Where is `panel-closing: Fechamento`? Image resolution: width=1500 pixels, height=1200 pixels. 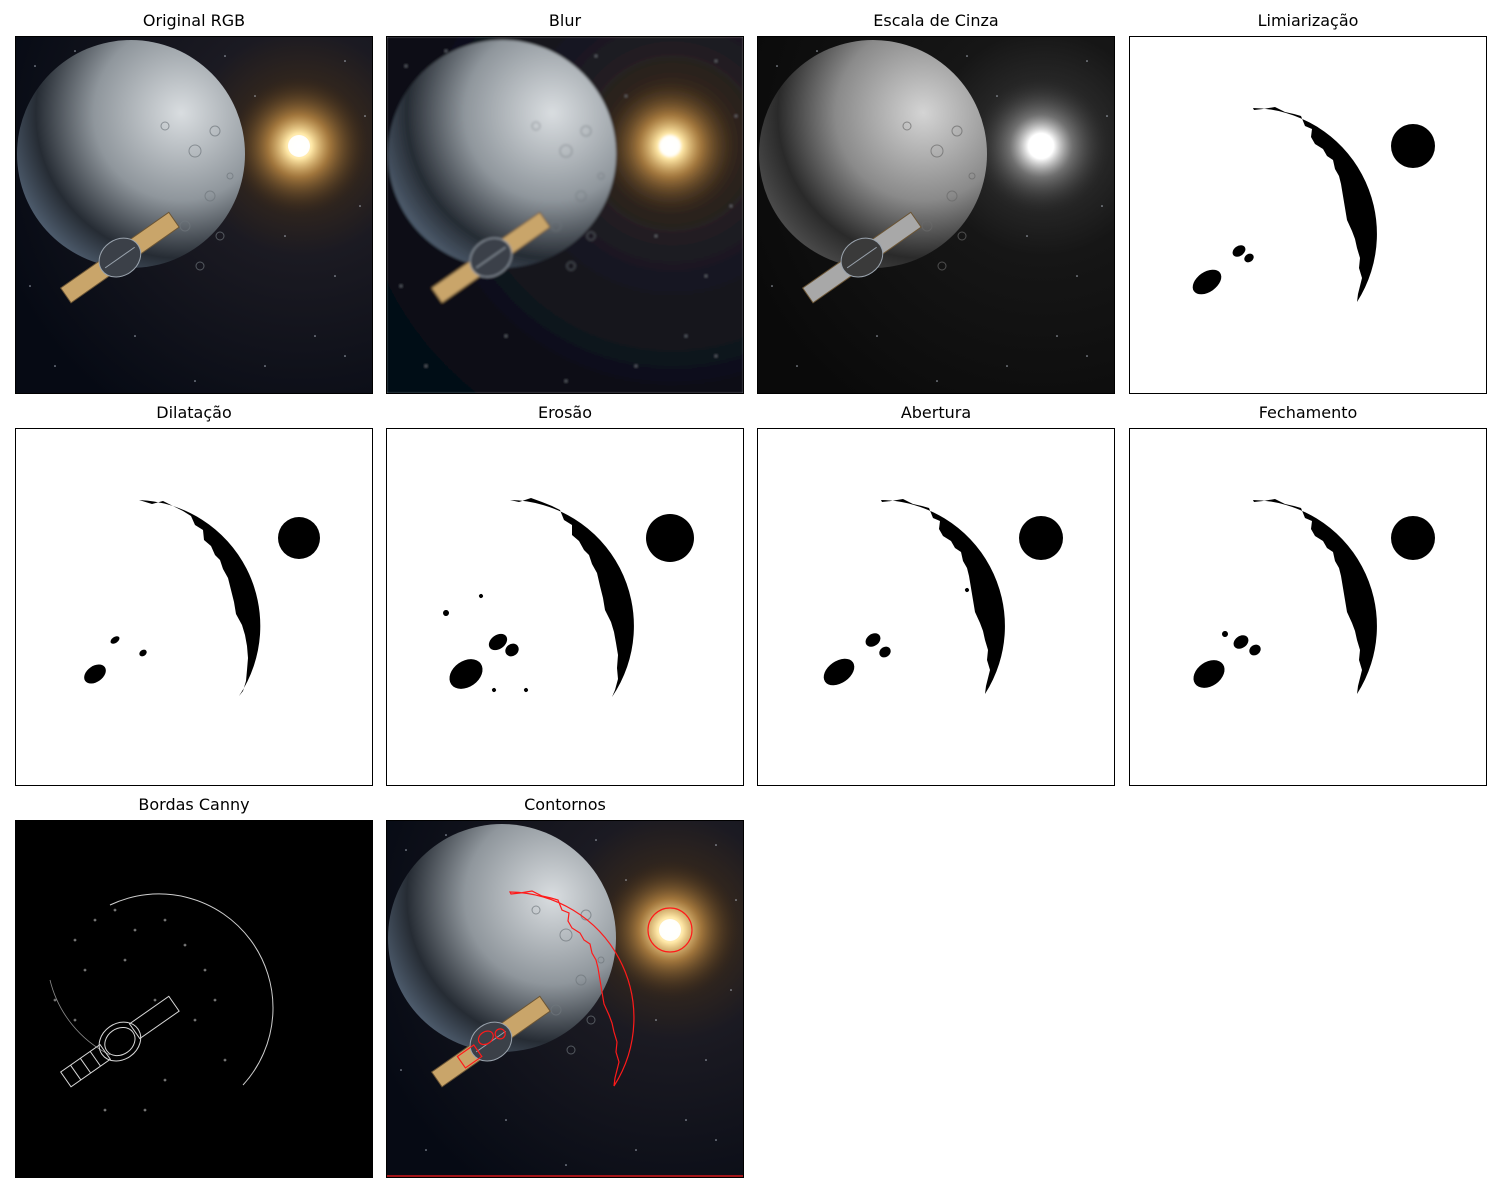 panel-closing: Fechamento is located at coordinates (1308, 594).